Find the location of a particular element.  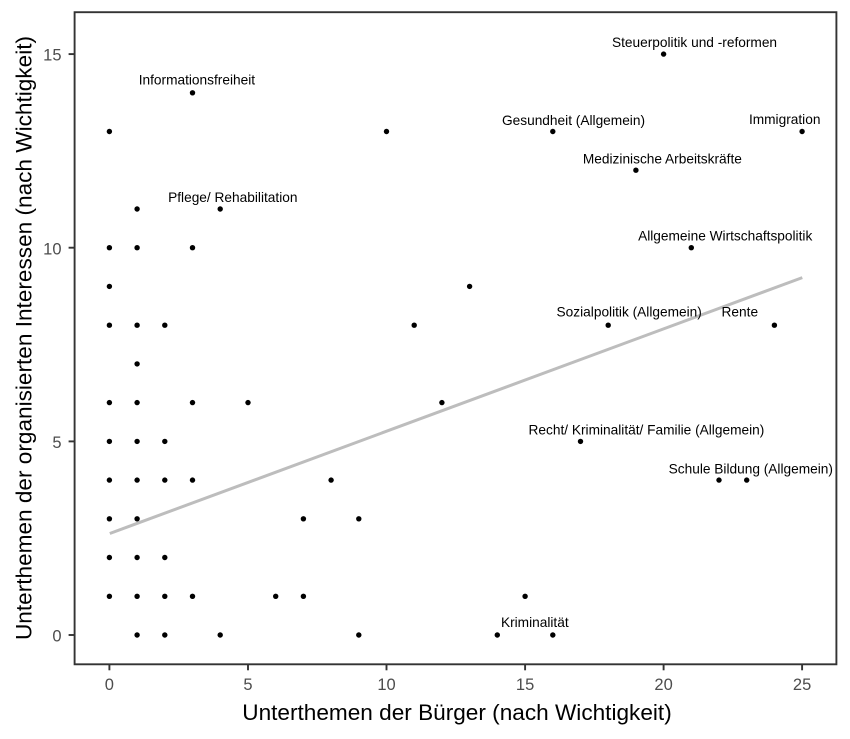

svg-text: Sozialpolitik (Allgemein) is located at coordinates (629, 311).